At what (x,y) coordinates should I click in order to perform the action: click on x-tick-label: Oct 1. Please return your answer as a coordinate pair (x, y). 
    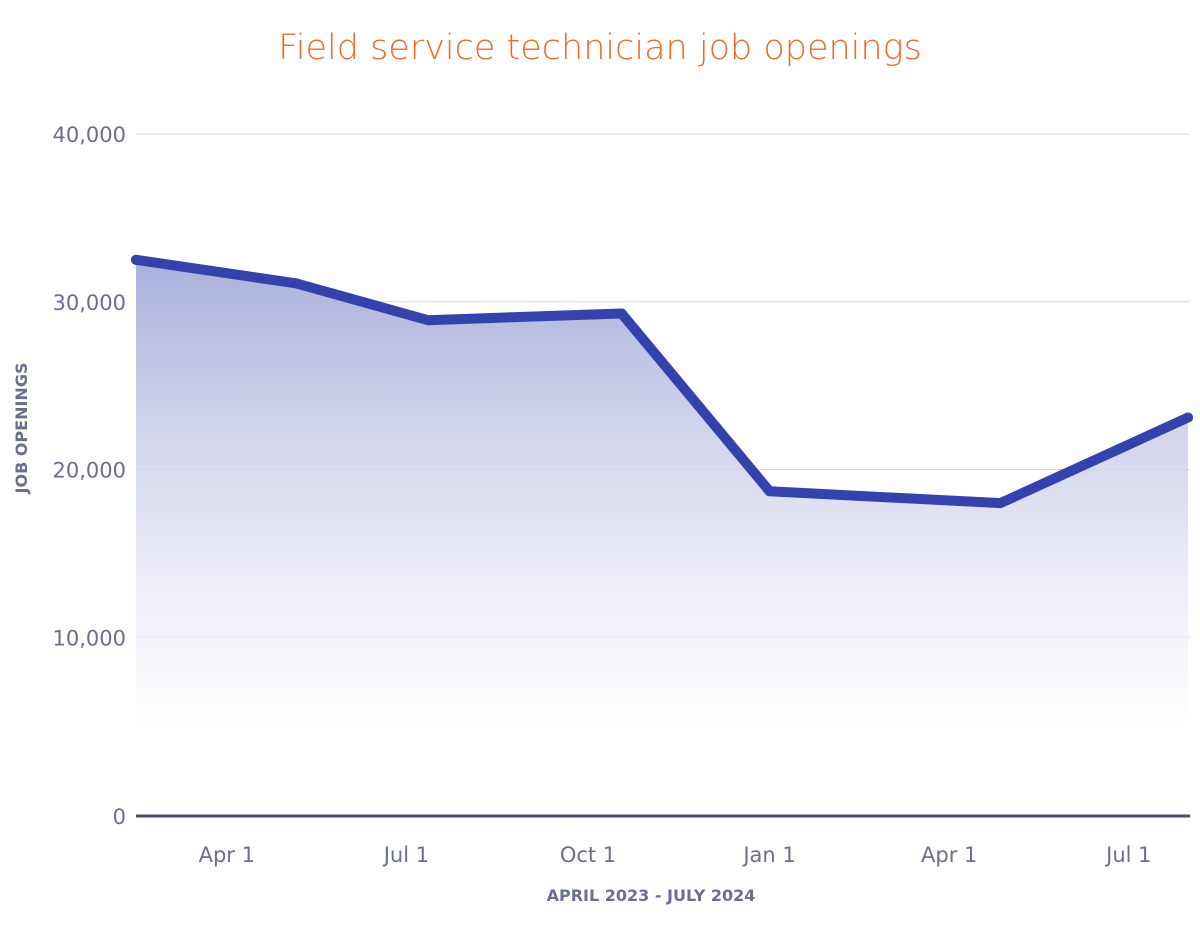
    Looking at the image, I should click on (588, 855).